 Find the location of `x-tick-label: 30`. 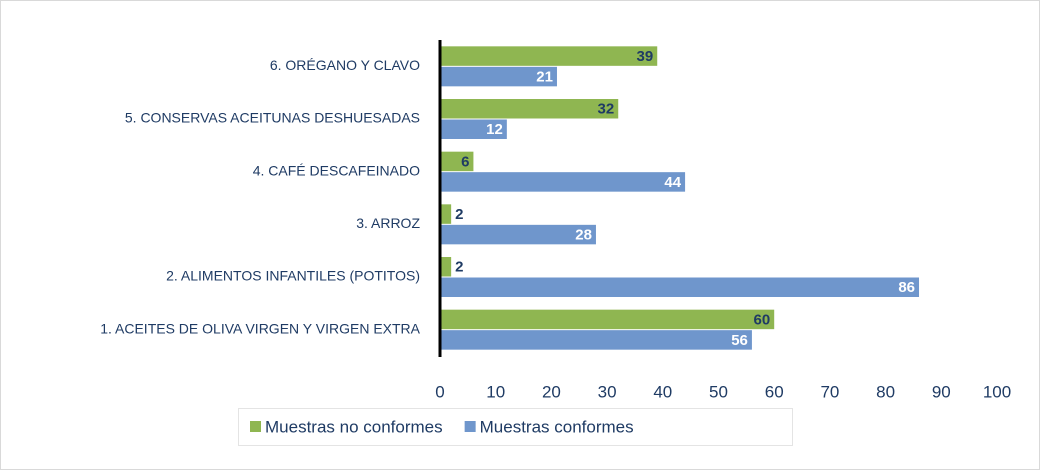

x-tick-label: 30 is located at coordinates (607, 391).